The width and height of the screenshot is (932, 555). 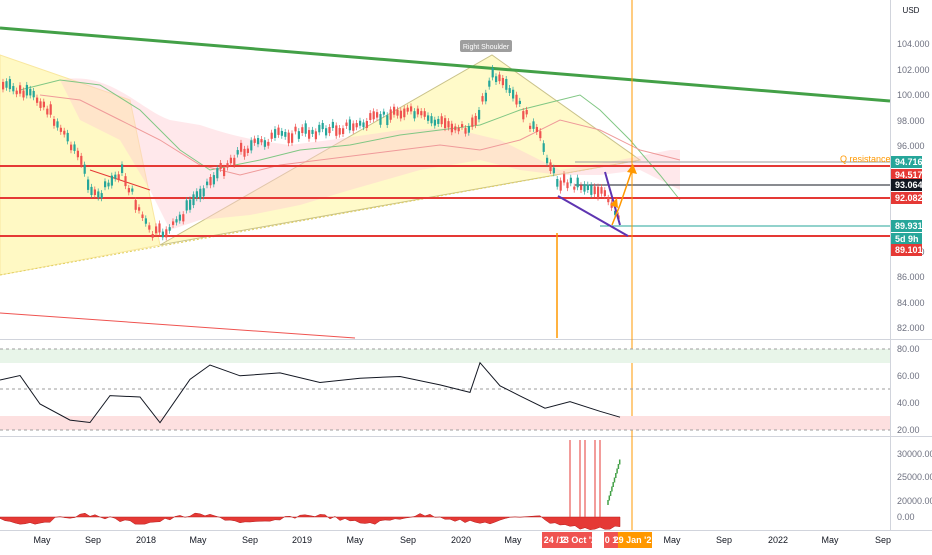 What do you see at coordinates (445, 423) in the screenshot?
I see `rsi-oversold-band` at bounding box center [445, 423].